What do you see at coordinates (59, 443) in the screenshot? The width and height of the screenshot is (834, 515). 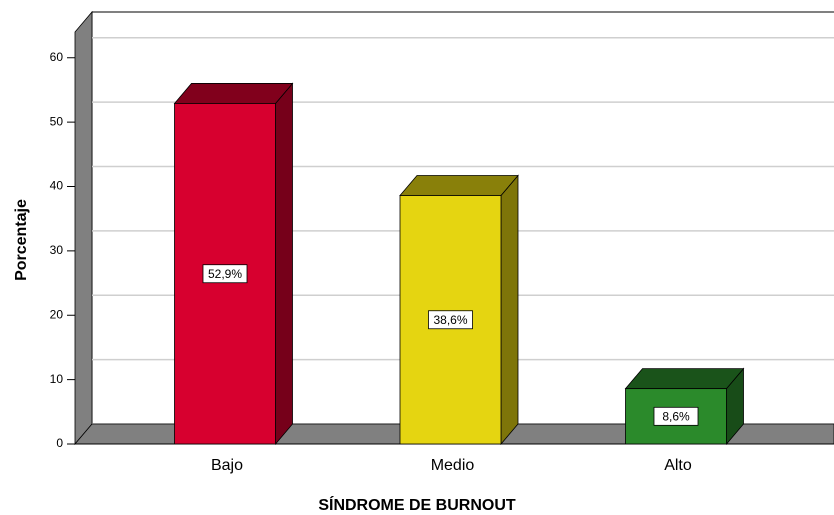 I see `y-tick-label: 0` at bounding box center [59, 443].